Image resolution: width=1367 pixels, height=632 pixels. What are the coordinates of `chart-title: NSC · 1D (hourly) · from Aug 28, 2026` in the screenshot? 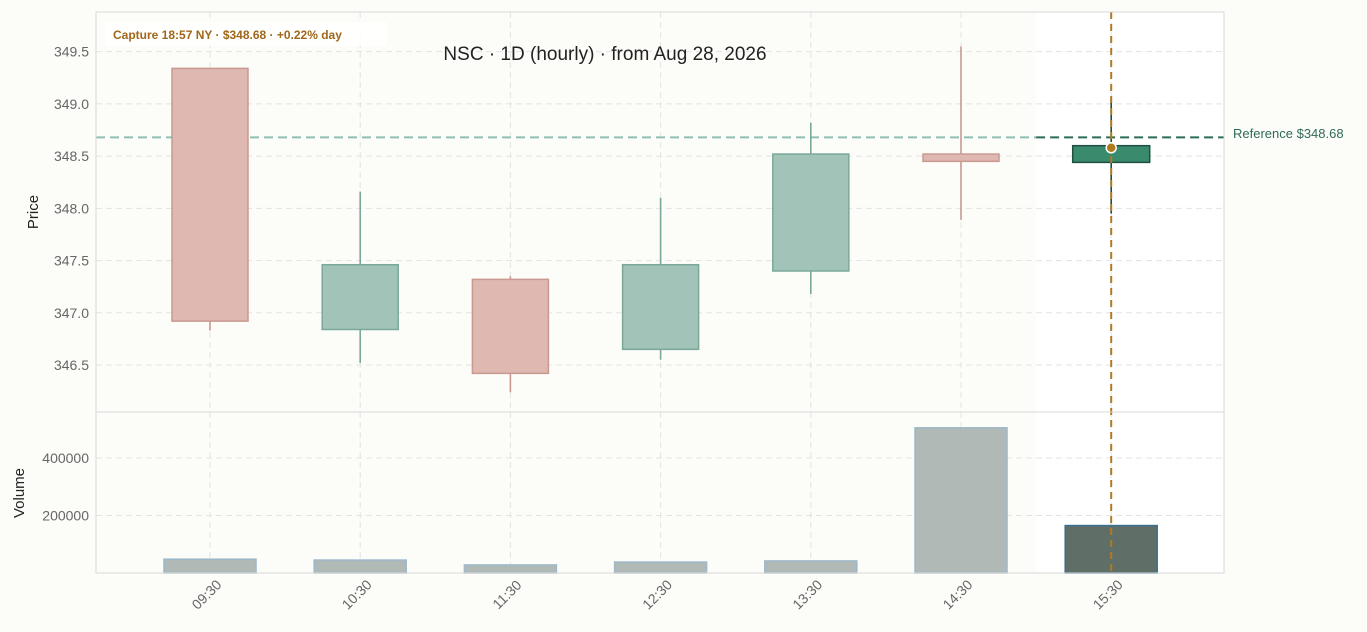 It's located at (604, 54).